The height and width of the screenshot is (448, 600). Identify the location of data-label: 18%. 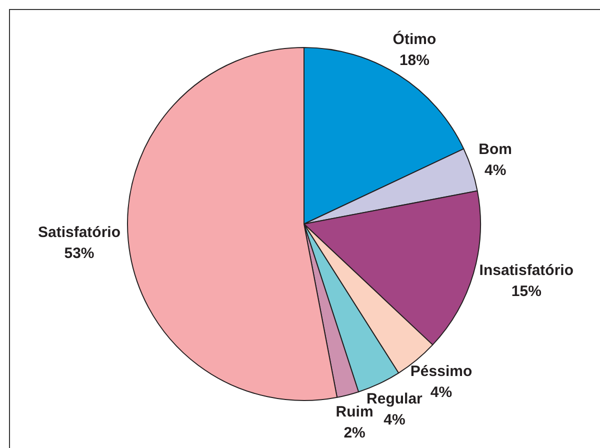
(414, 61).